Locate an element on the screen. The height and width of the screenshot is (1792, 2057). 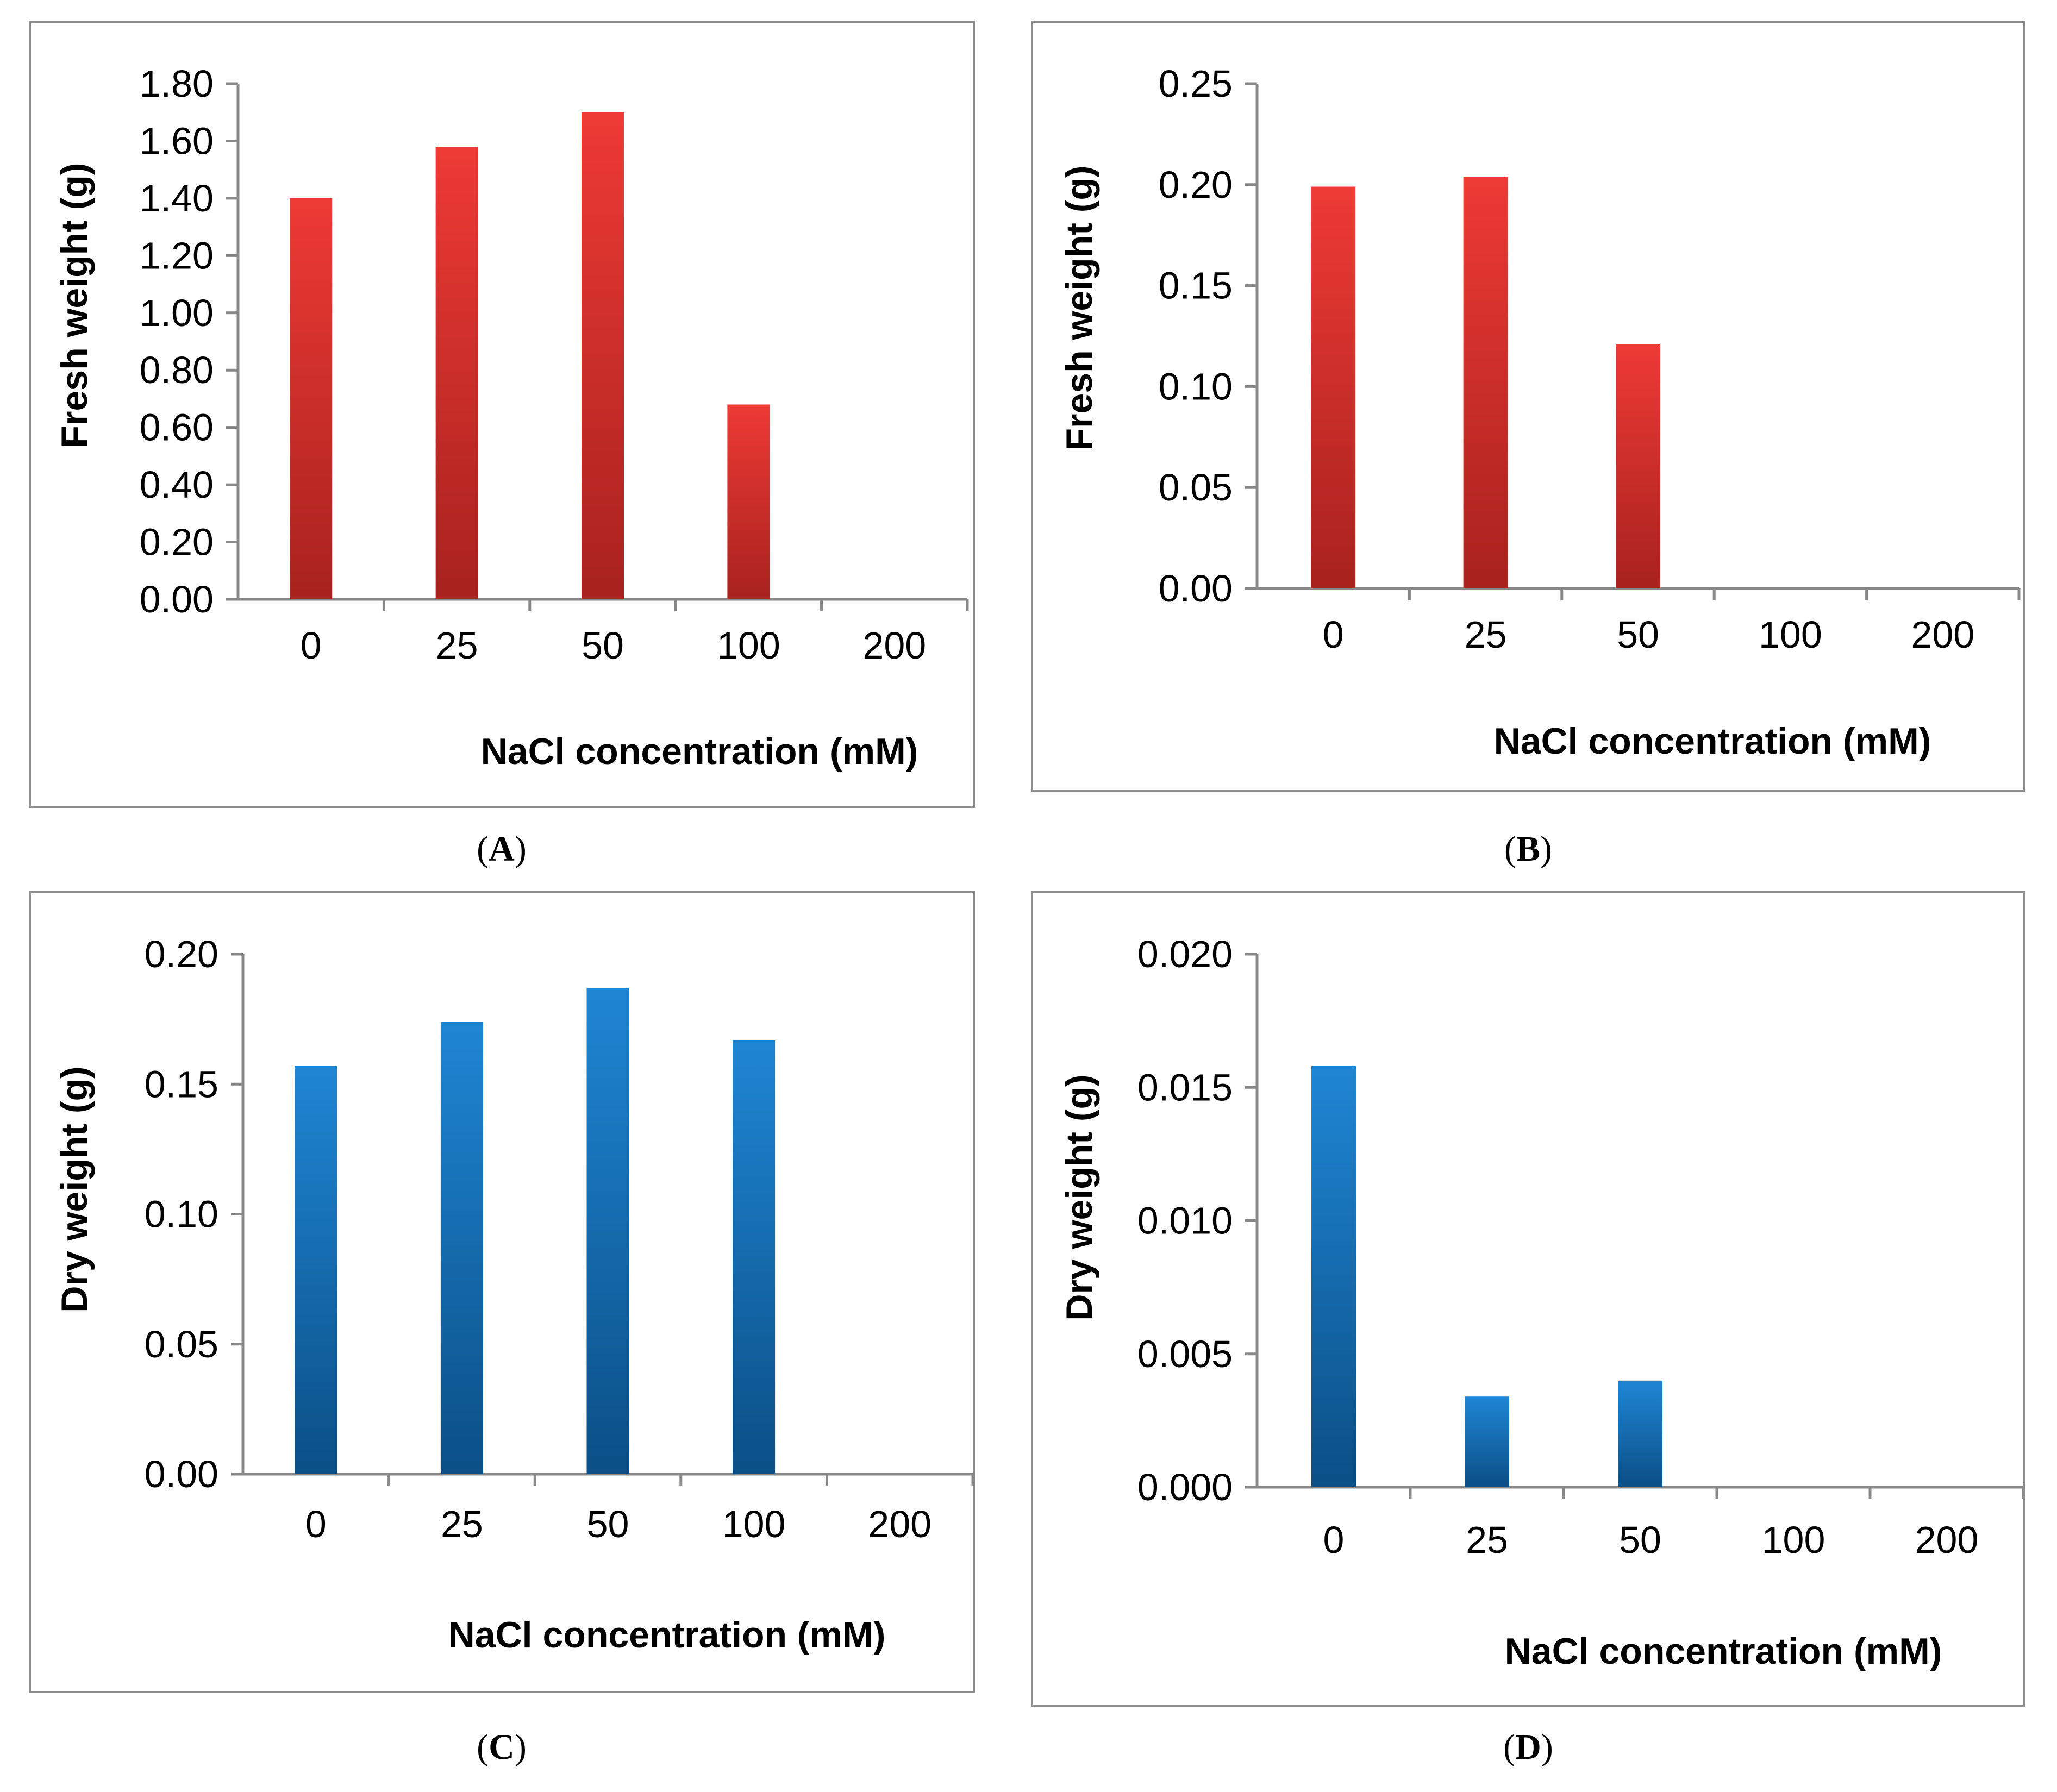
y-tick-label: 0.25 is located at coordinates (1196, 83).